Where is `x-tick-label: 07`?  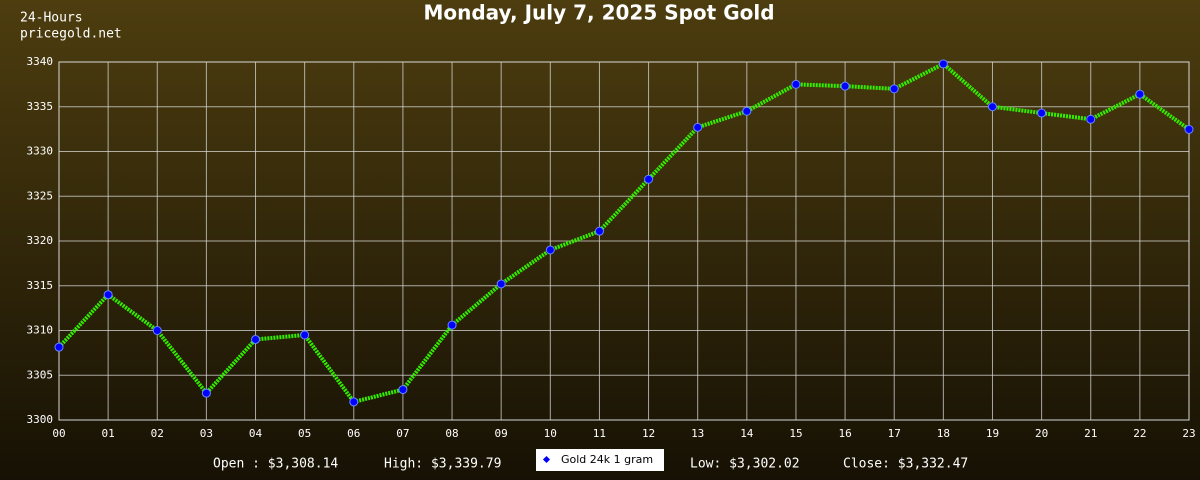 x-tick-label: 07 is located at coordinates (402, 433).